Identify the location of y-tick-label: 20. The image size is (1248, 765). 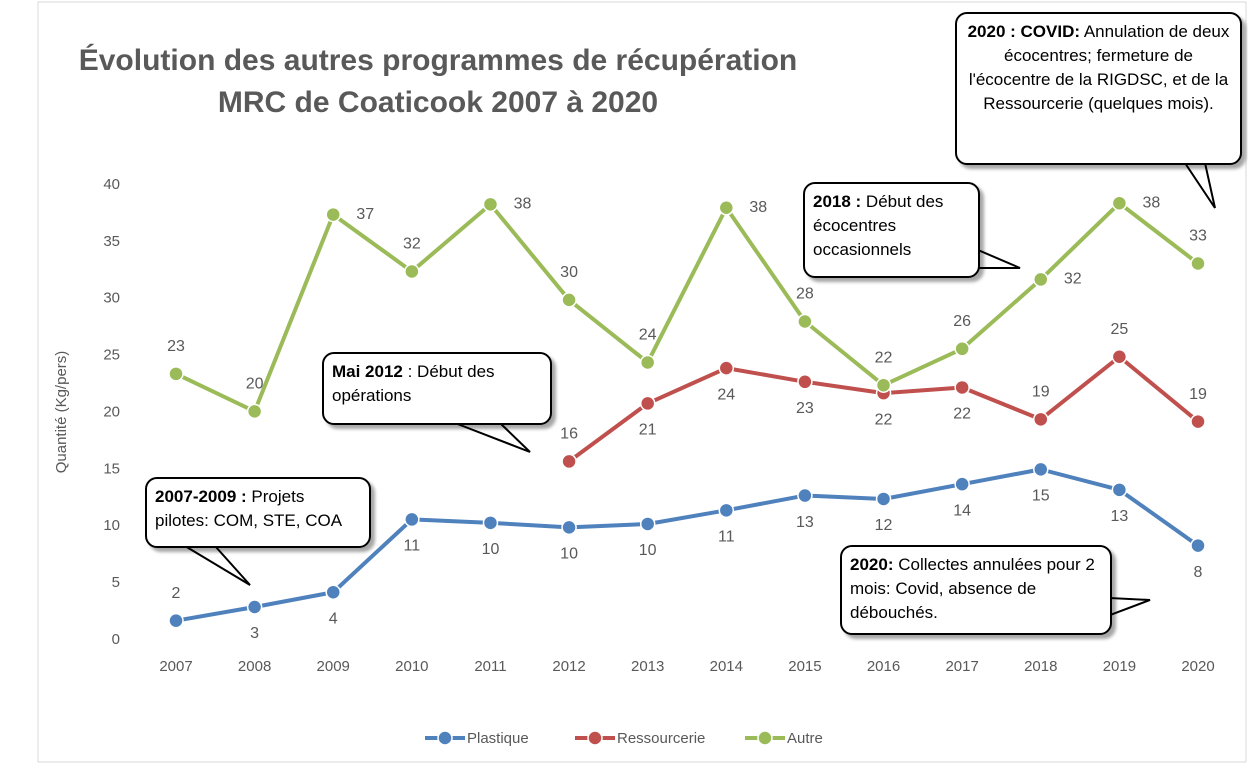
(111, 411).